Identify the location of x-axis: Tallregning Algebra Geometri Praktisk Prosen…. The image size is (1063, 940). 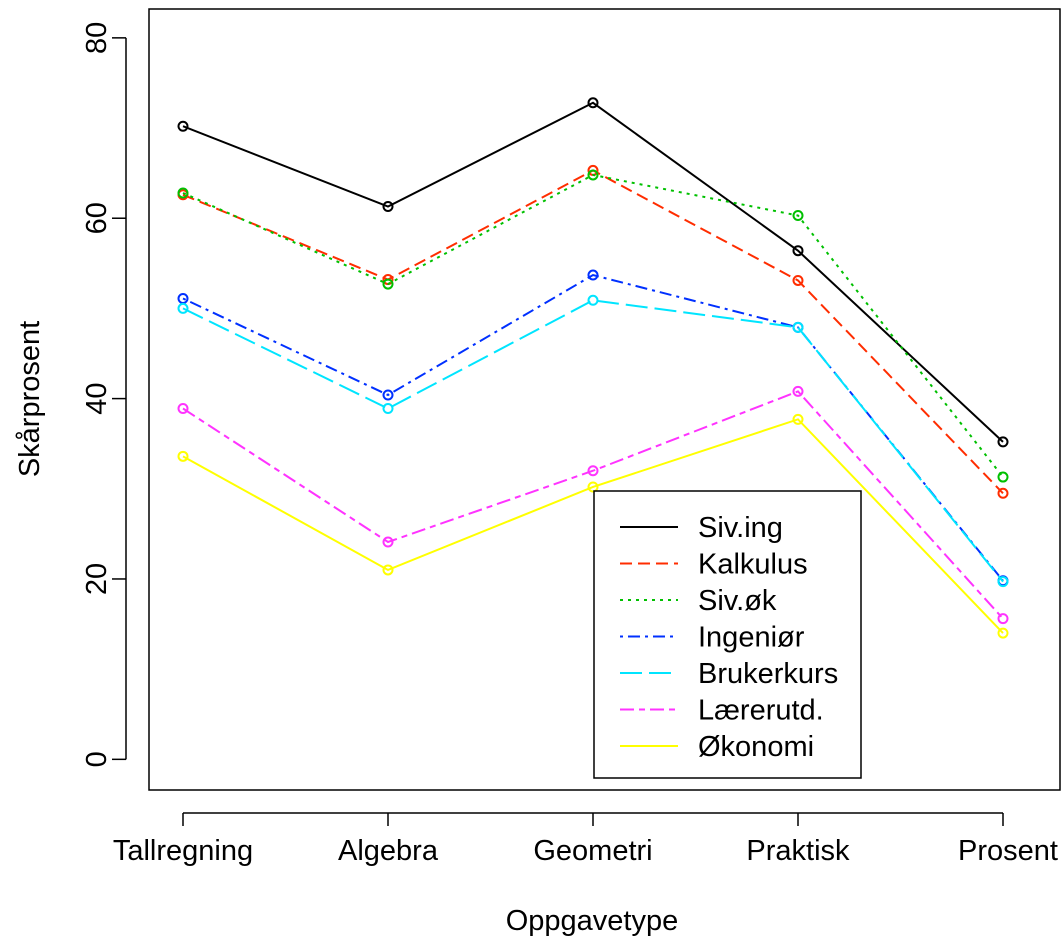
(585, 839).